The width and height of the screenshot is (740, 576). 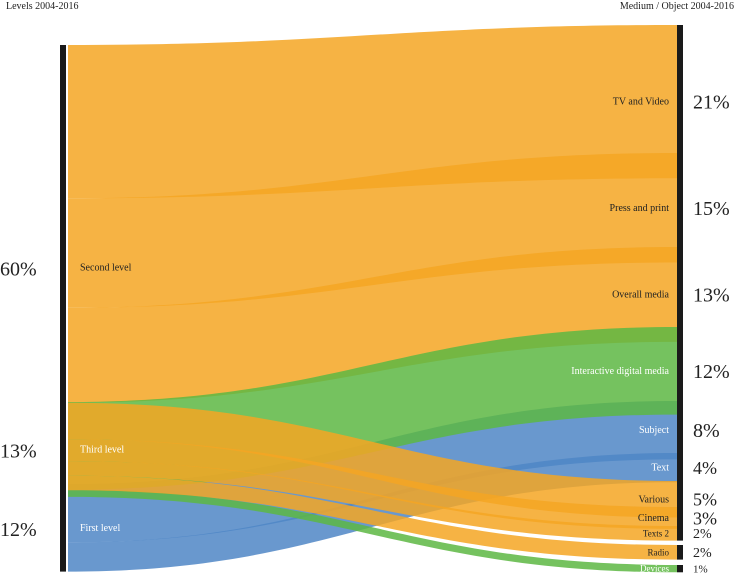 What do you see at coordinates (702, 534) in the screenshot?
I see `target-percent-texts-2: 2%` at bounding box center [702, 534].